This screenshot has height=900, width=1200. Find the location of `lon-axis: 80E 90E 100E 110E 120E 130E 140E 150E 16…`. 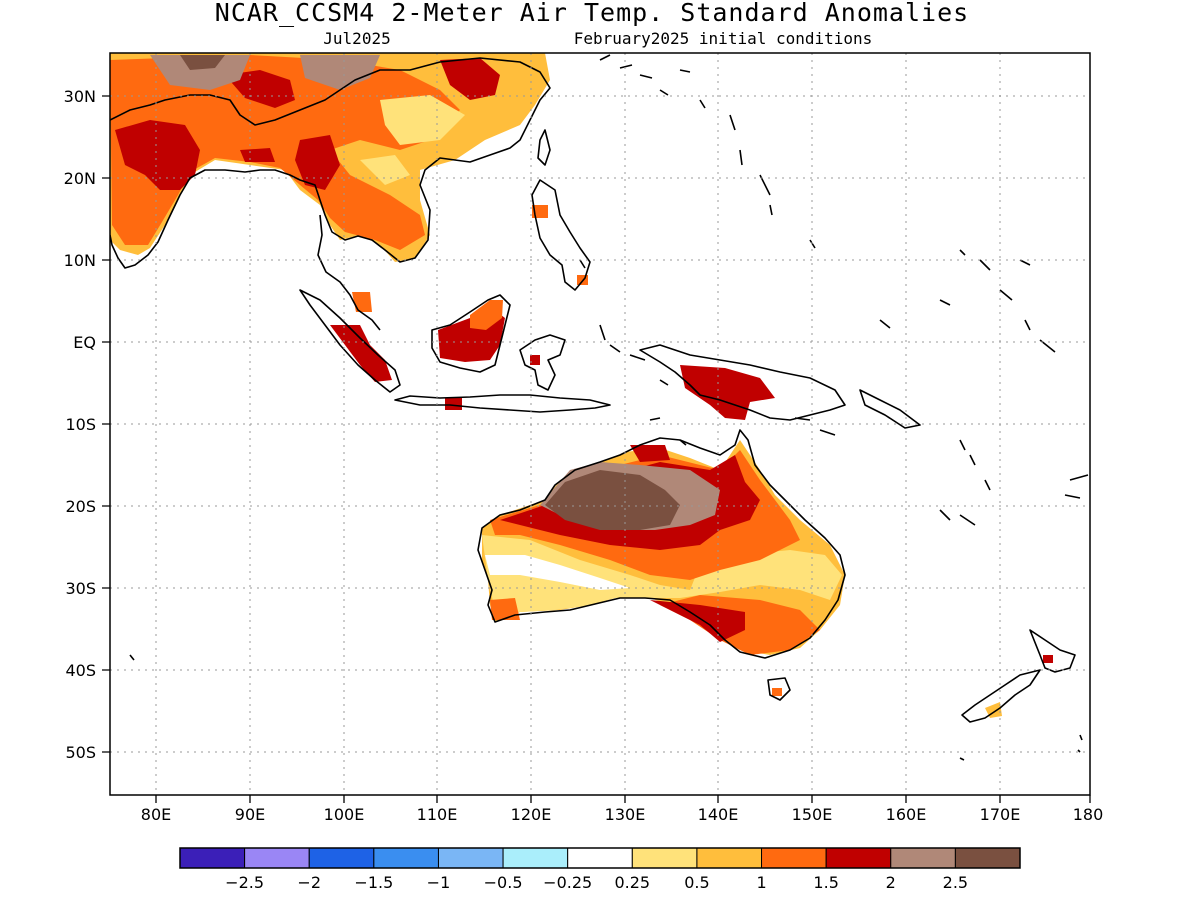

lon-axis: 80E 90E 100E 110E 120E 130E 140E 150E 16… is located at coordinates (622, 809).